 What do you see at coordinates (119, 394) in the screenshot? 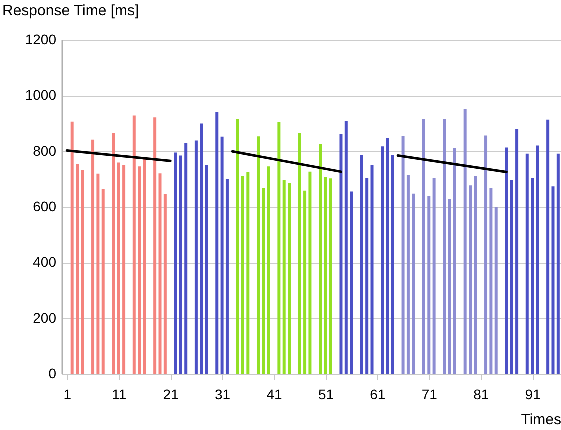
I see `x-tick-label: 11` at bounding box center [119, 394].